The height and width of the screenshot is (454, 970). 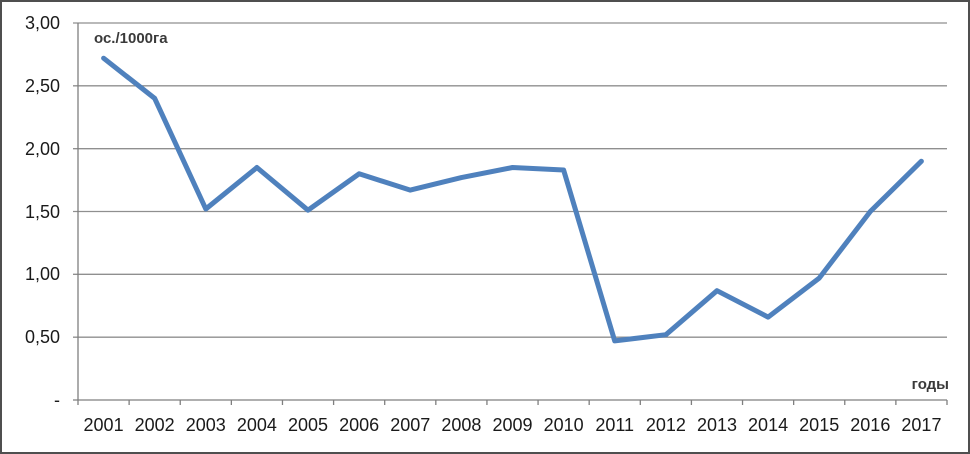 I want to click on x-axis-unit-label: годы, so click(x=930, y=384).